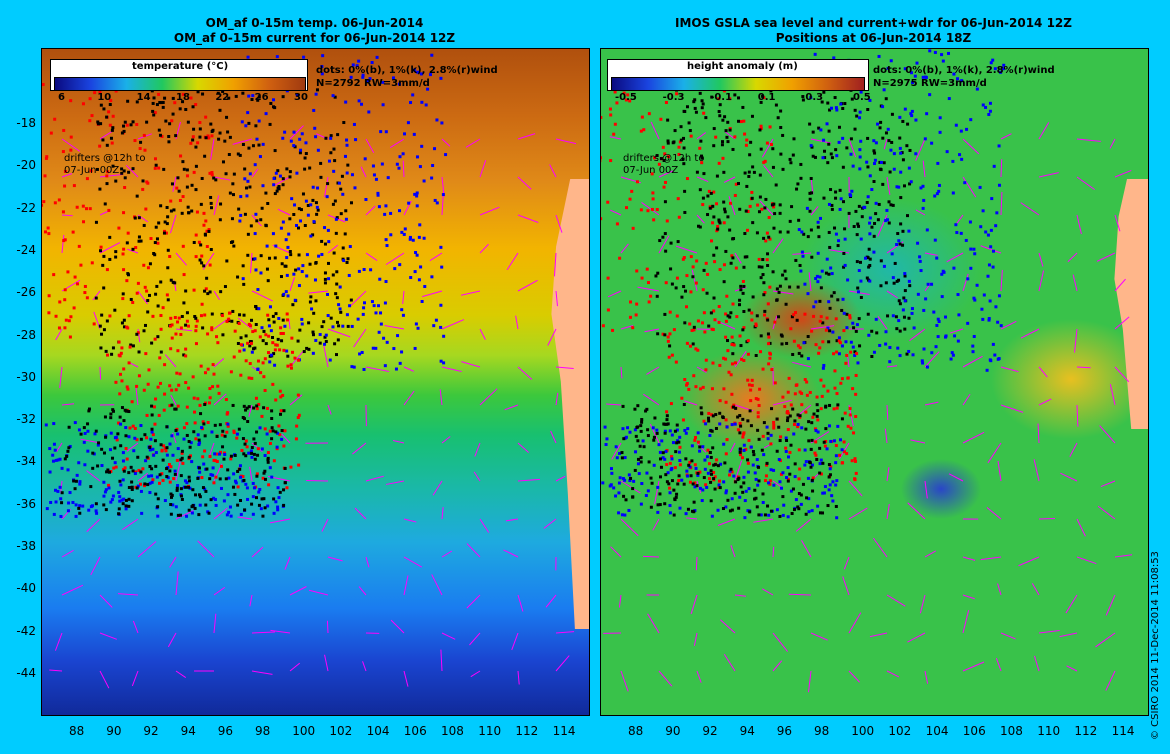 This screenshot has width=1170, height=754. Describe the element at coordinates (452, 731) in the screenshot. I see `left-longitude-tick: 108` at that location.